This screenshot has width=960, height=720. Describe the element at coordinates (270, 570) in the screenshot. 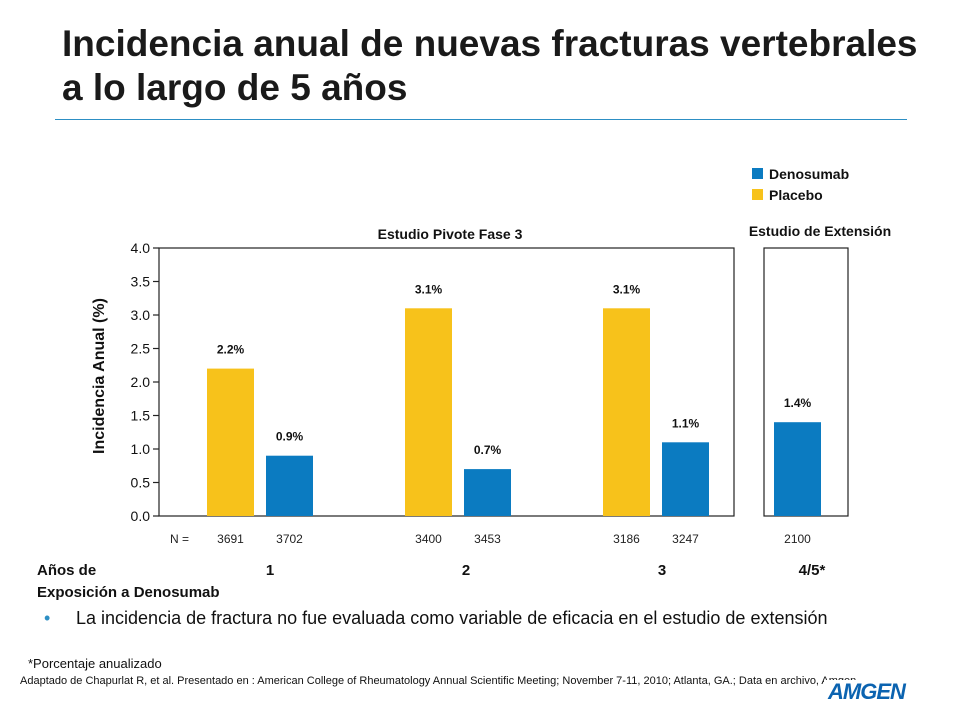

I see `x-category-label: 1` at that location.